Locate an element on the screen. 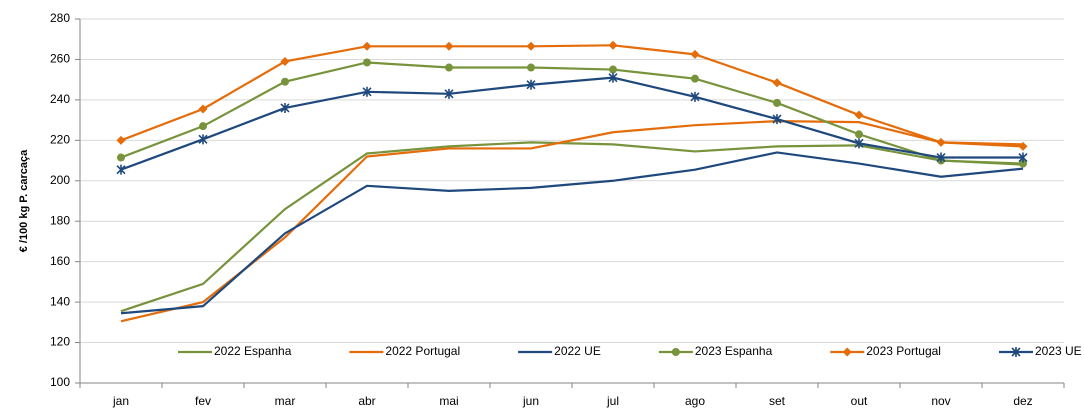  legend-label: 2022 Portugal is located at coordinates (422, 351).